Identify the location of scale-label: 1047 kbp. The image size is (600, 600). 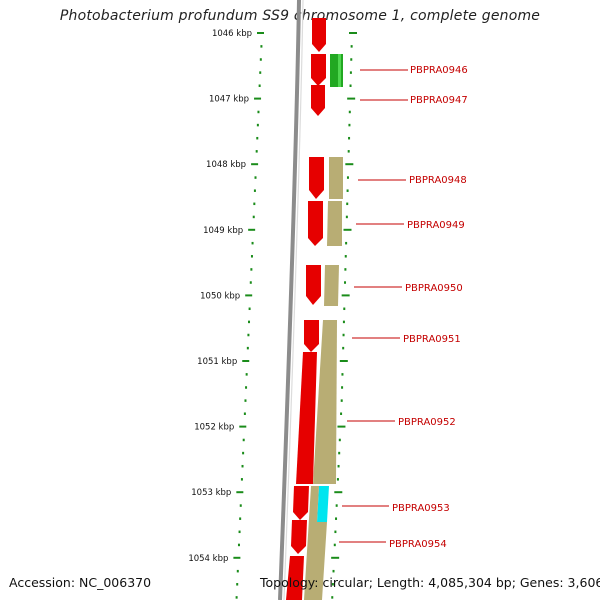
(229, 100).